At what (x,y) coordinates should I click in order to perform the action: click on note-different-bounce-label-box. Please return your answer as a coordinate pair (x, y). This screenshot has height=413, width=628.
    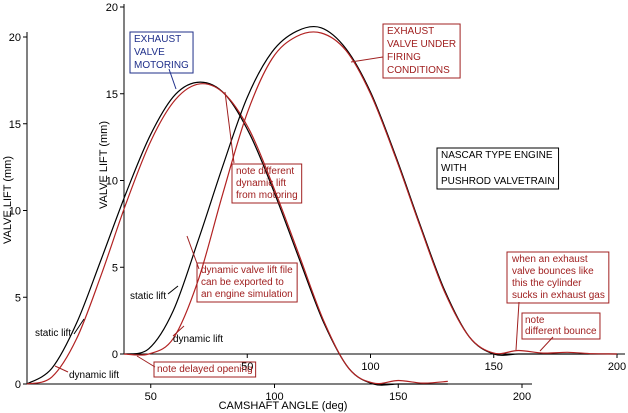
    Looking at the image, I should click on (561, 326).